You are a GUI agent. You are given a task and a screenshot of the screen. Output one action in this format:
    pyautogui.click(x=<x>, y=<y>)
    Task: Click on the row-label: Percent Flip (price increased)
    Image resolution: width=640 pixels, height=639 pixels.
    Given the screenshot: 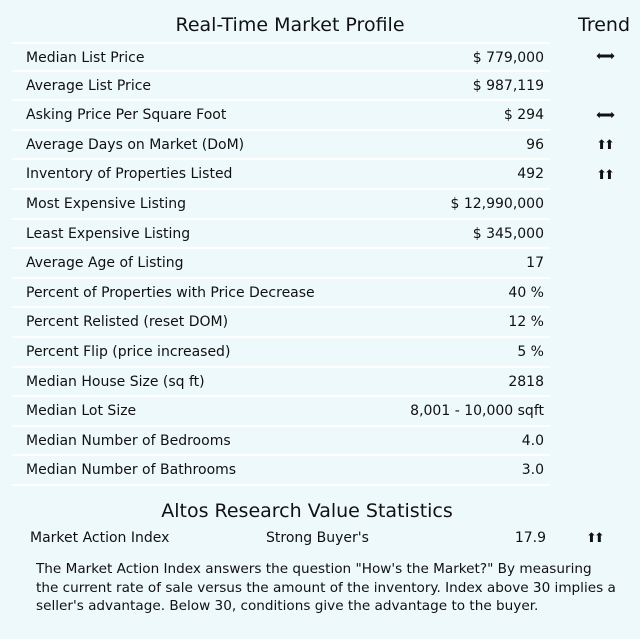 What is the action you would take?
    pyautogui.click(x=128, y=351)
    